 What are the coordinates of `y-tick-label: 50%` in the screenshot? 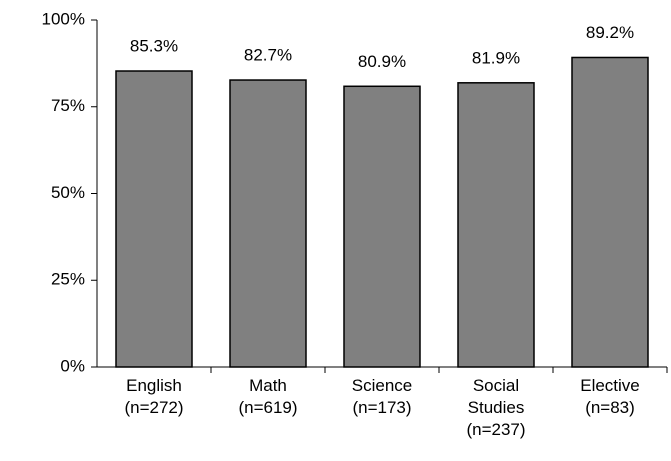 It's located at (68, 192).